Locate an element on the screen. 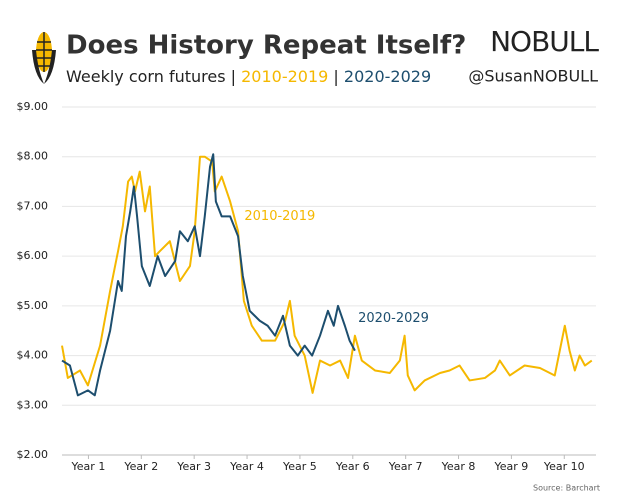 The width and height of the screenshot is (624, 500). x-tick-label: Year 3 is located at coordinates (193, 466).